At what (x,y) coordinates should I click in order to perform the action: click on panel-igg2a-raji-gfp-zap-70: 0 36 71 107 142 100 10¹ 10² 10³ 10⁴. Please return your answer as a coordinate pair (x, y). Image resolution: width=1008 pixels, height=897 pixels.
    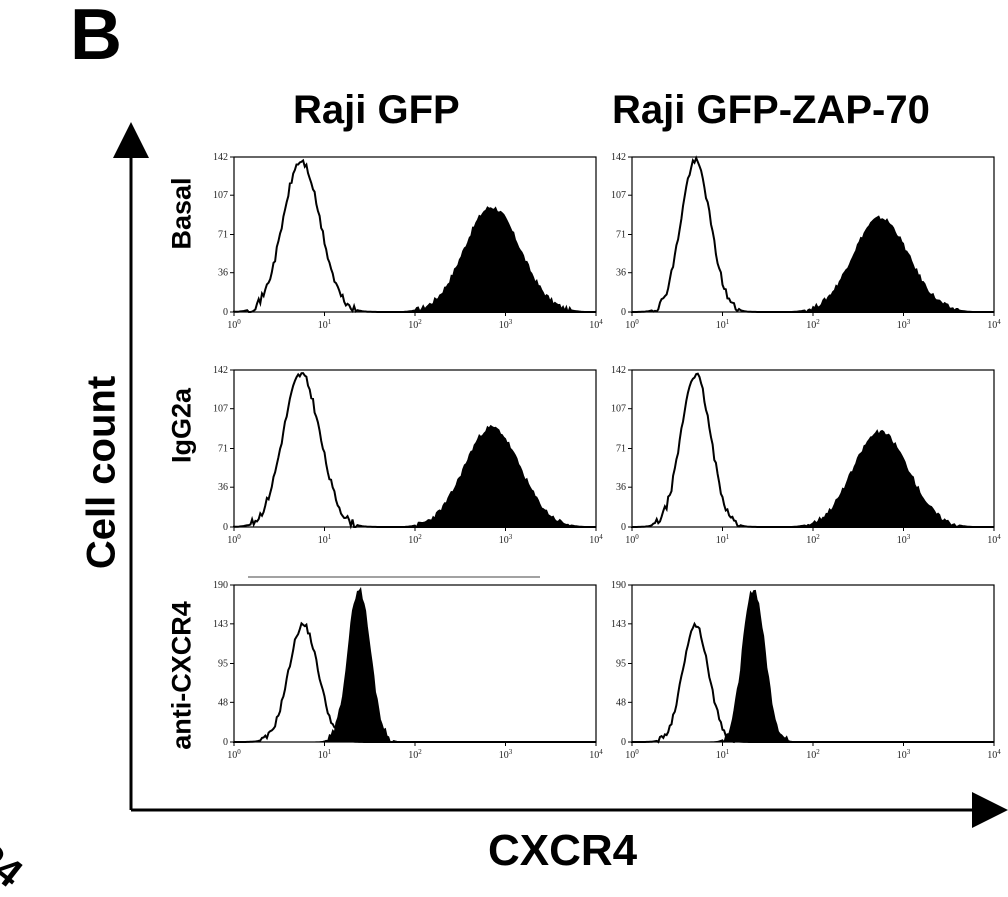
    Looking at the image, I should click on (806, 455).